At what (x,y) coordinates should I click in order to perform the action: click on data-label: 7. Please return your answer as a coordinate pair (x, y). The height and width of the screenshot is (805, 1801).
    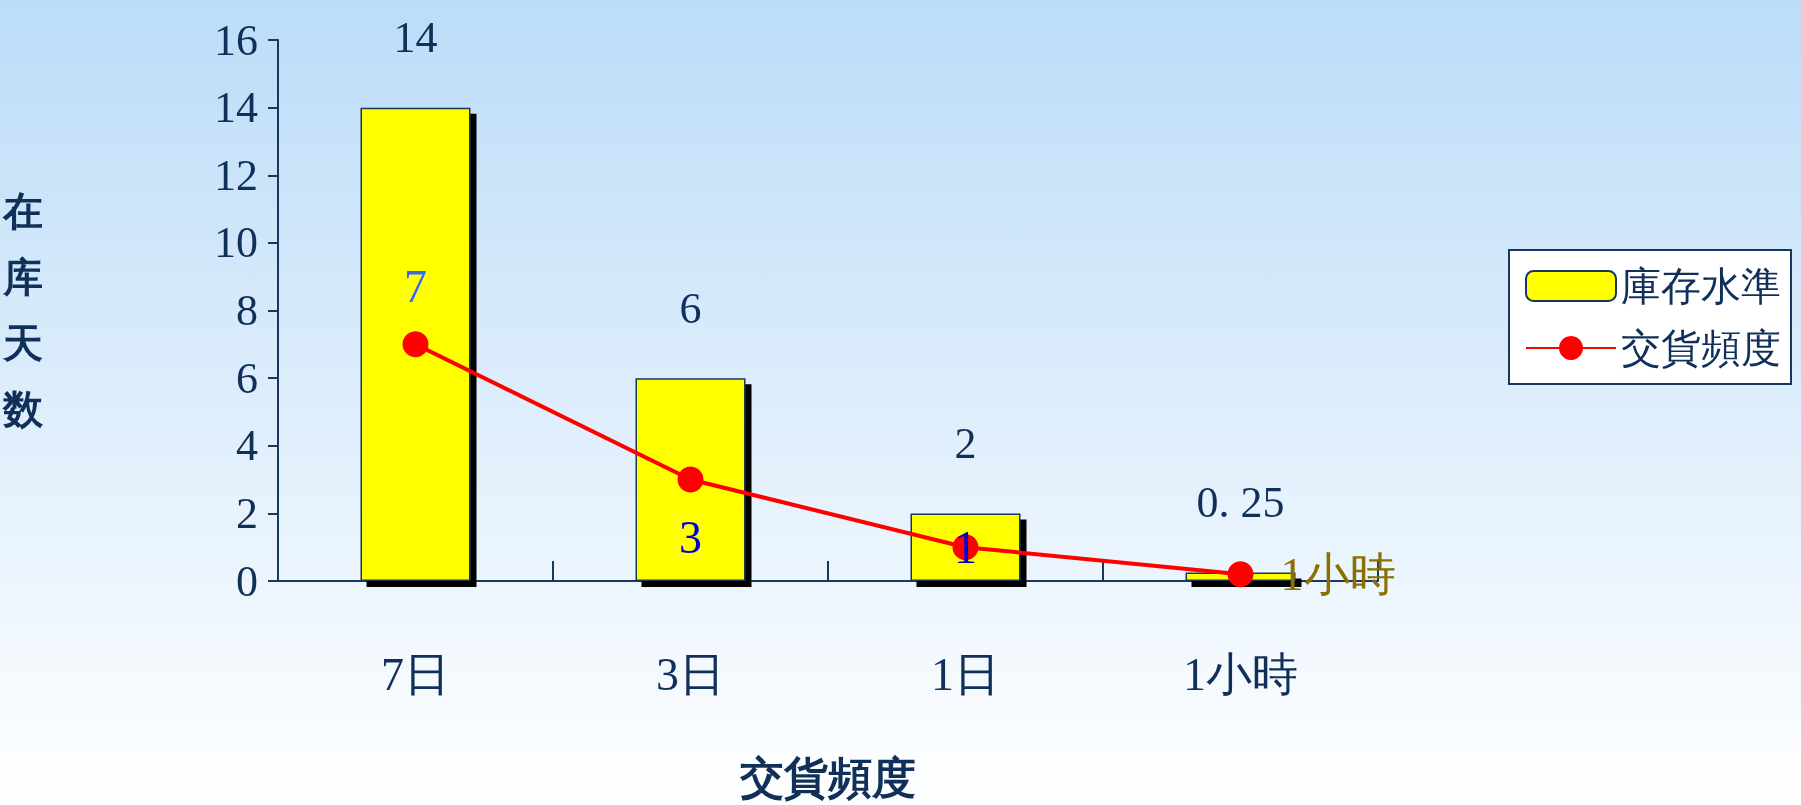
    Looking at the image, I should click on (415, 286).